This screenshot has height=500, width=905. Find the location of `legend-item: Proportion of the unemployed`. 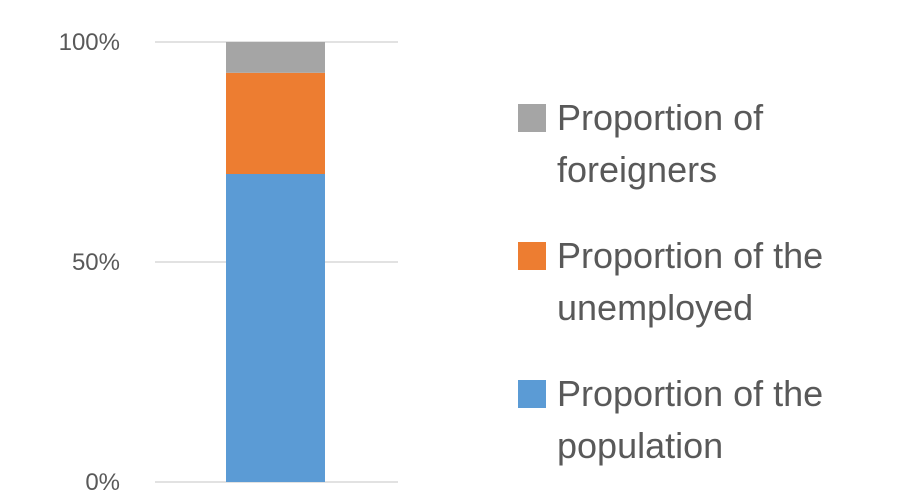

legend-item: Proportion of the unemployed is located at coordinates (670, 281).